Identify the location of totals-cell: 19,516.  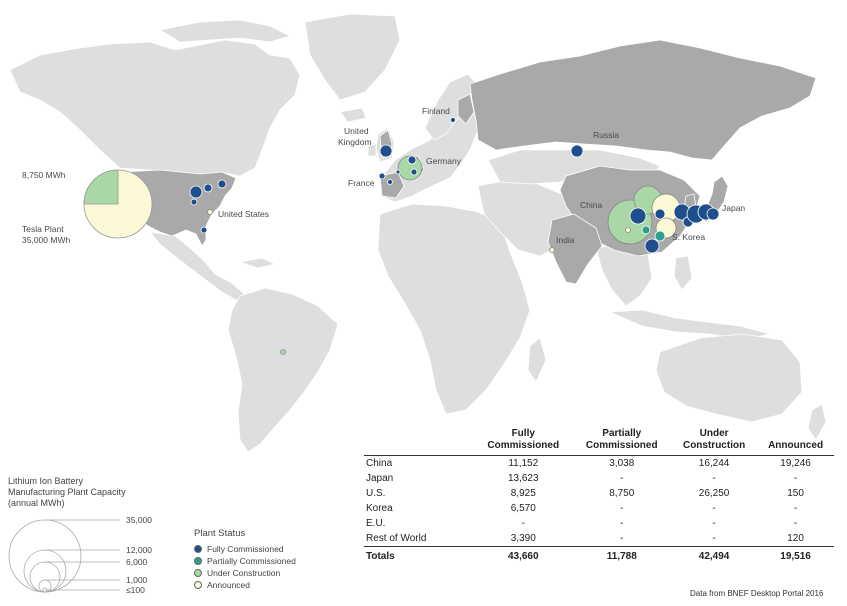
(795, 556).